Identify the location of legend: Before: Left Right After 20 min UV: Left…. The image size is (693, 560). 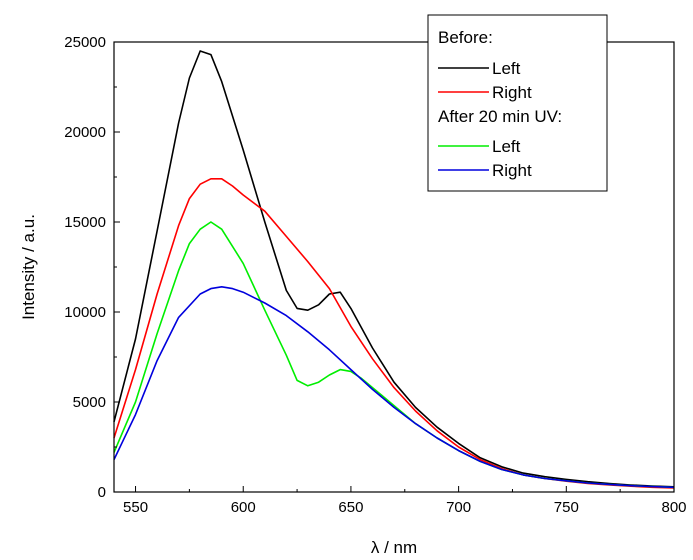
(517, 103).